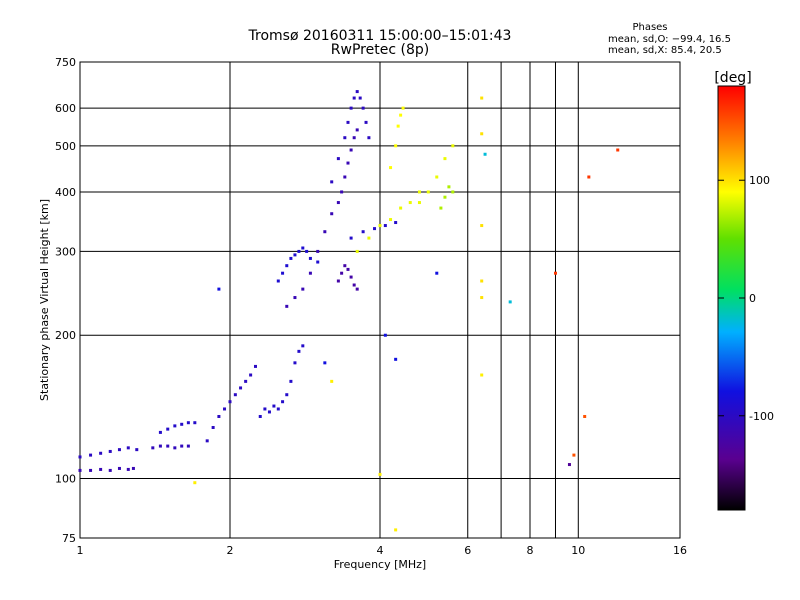 The height and width of the screenshot is (600, 800). Describe the element at coordinates (382, 550) in the screenshot. I see `x-axis-ticks: 1 2 4 6 8 10 16` at that location.